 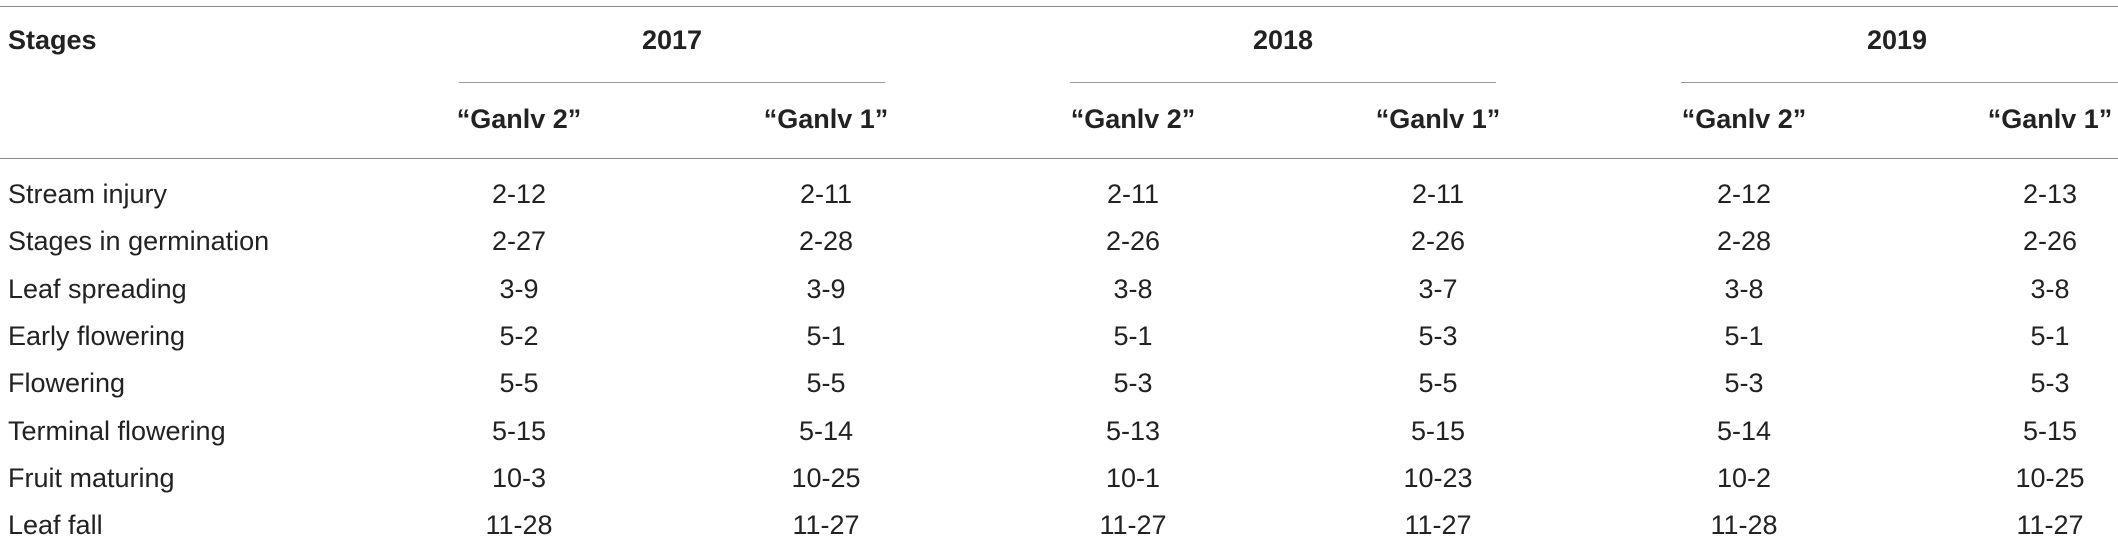 I want to click on date-cell: 3-7, so click(x=1438, y=289).